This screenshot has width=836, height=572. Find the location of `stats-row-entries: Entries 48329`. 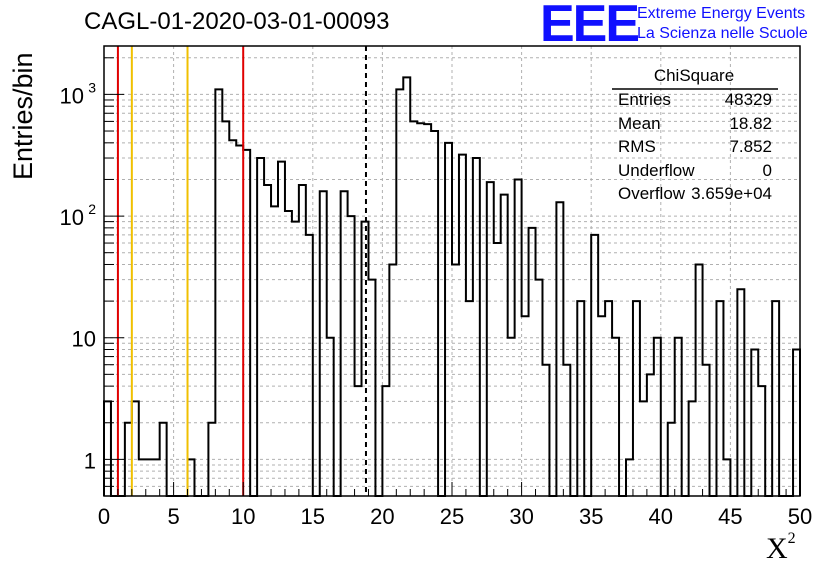

stats-row-entries: Entries 48329 is located at coordinates (694, 102).